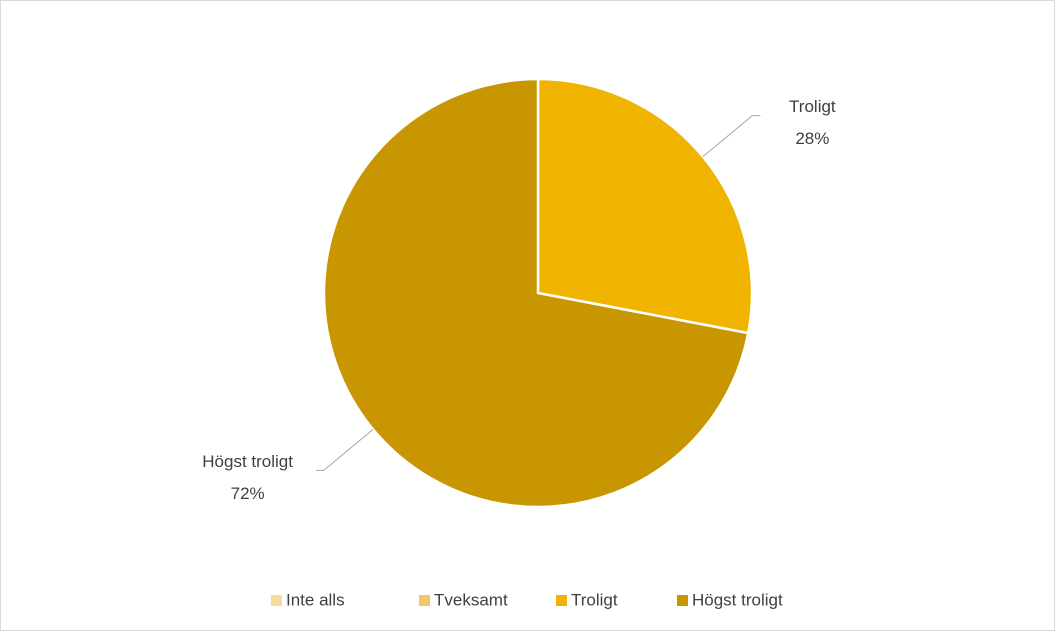  Describe the element at coordinates (471, 599) in the screenshot. I see `legend-label: Tveksamt` at that location.